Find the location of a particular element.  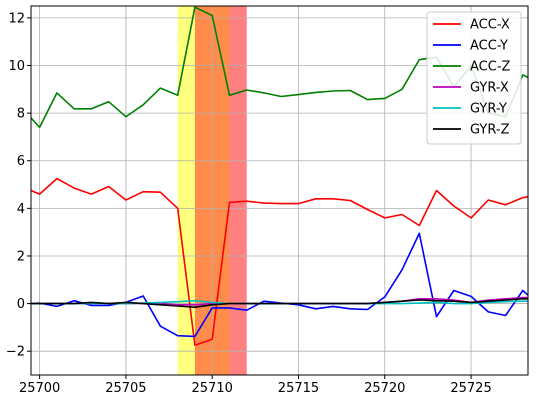

legend-label-acc-z: ACC-Z is located at coordinates (490, 67).